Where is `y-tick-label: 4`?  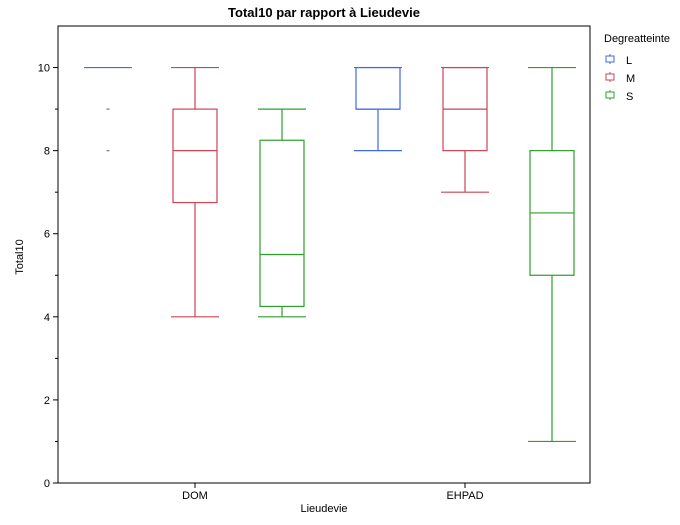 y-tick-label: 4 is located at coordinates (47, 318).